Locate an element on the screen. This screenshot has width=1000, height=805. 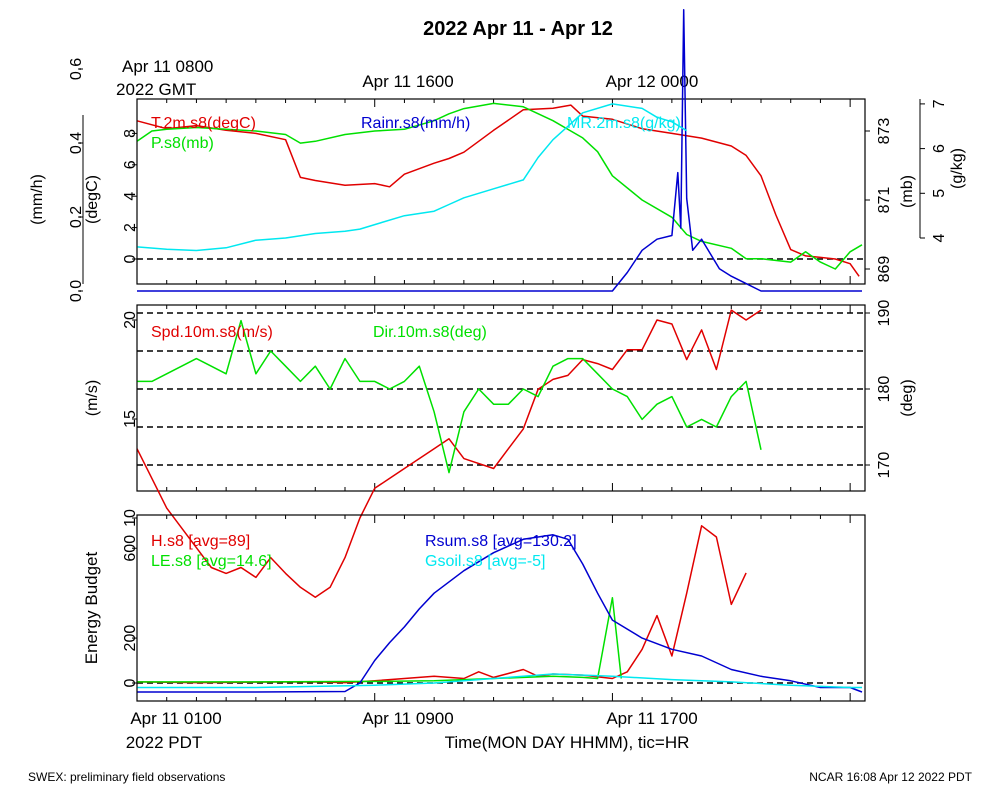
legend-entry: Spd.10m.s8(m/s) is located at coordinates (212, 332).